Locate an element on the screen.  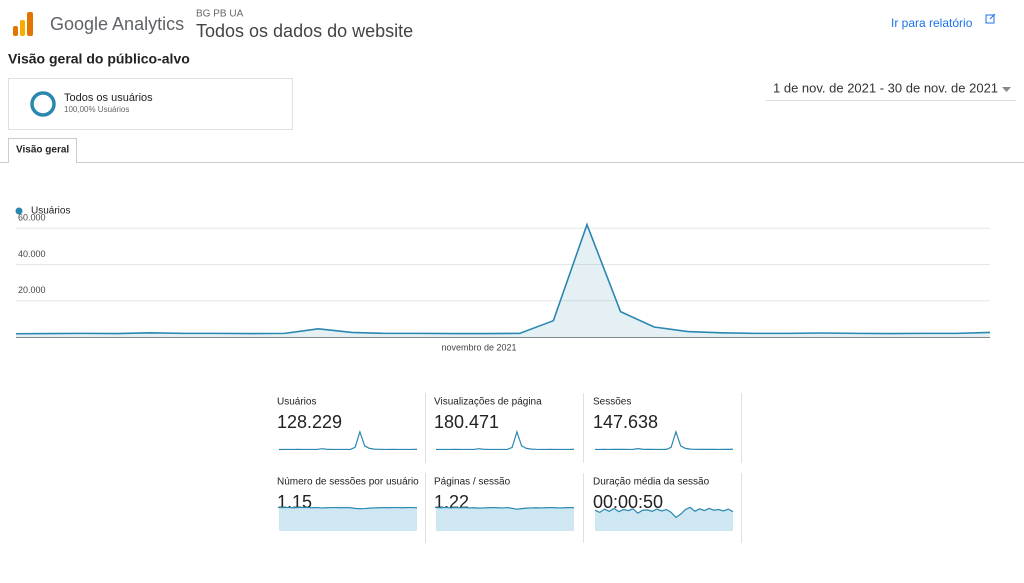
metric-label: Visualizações de página is located at coordinates (488, 402).